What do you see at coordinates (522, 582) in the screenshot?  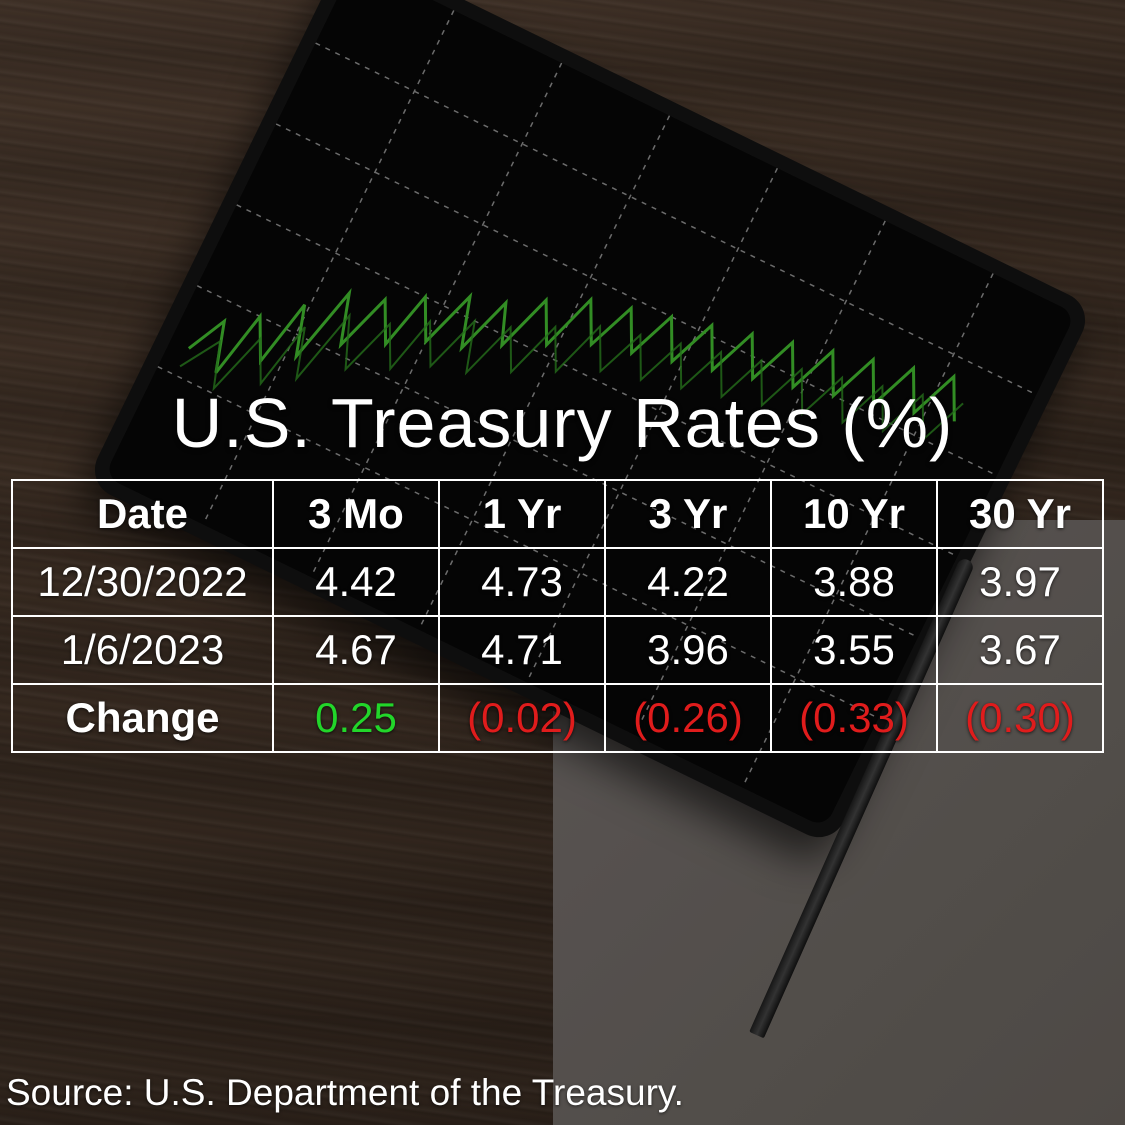 I see `table-cell: 4.73` at bounding box center [522, 582].